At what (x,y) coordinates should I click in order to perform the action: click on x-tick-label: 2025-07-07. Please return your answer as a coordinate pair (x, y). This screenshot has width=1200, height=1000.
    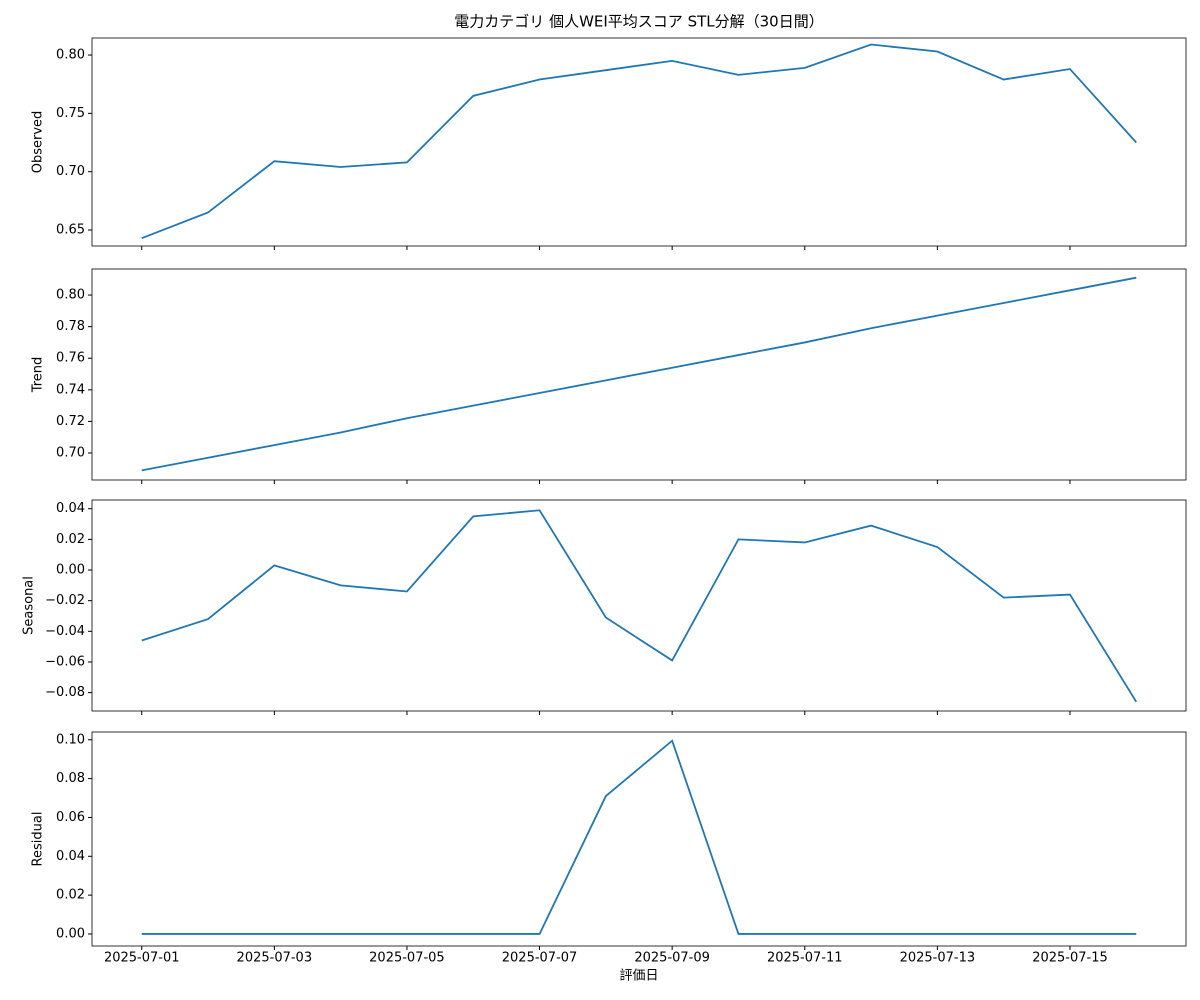
    Looking at the image, I should click on (540, 958).